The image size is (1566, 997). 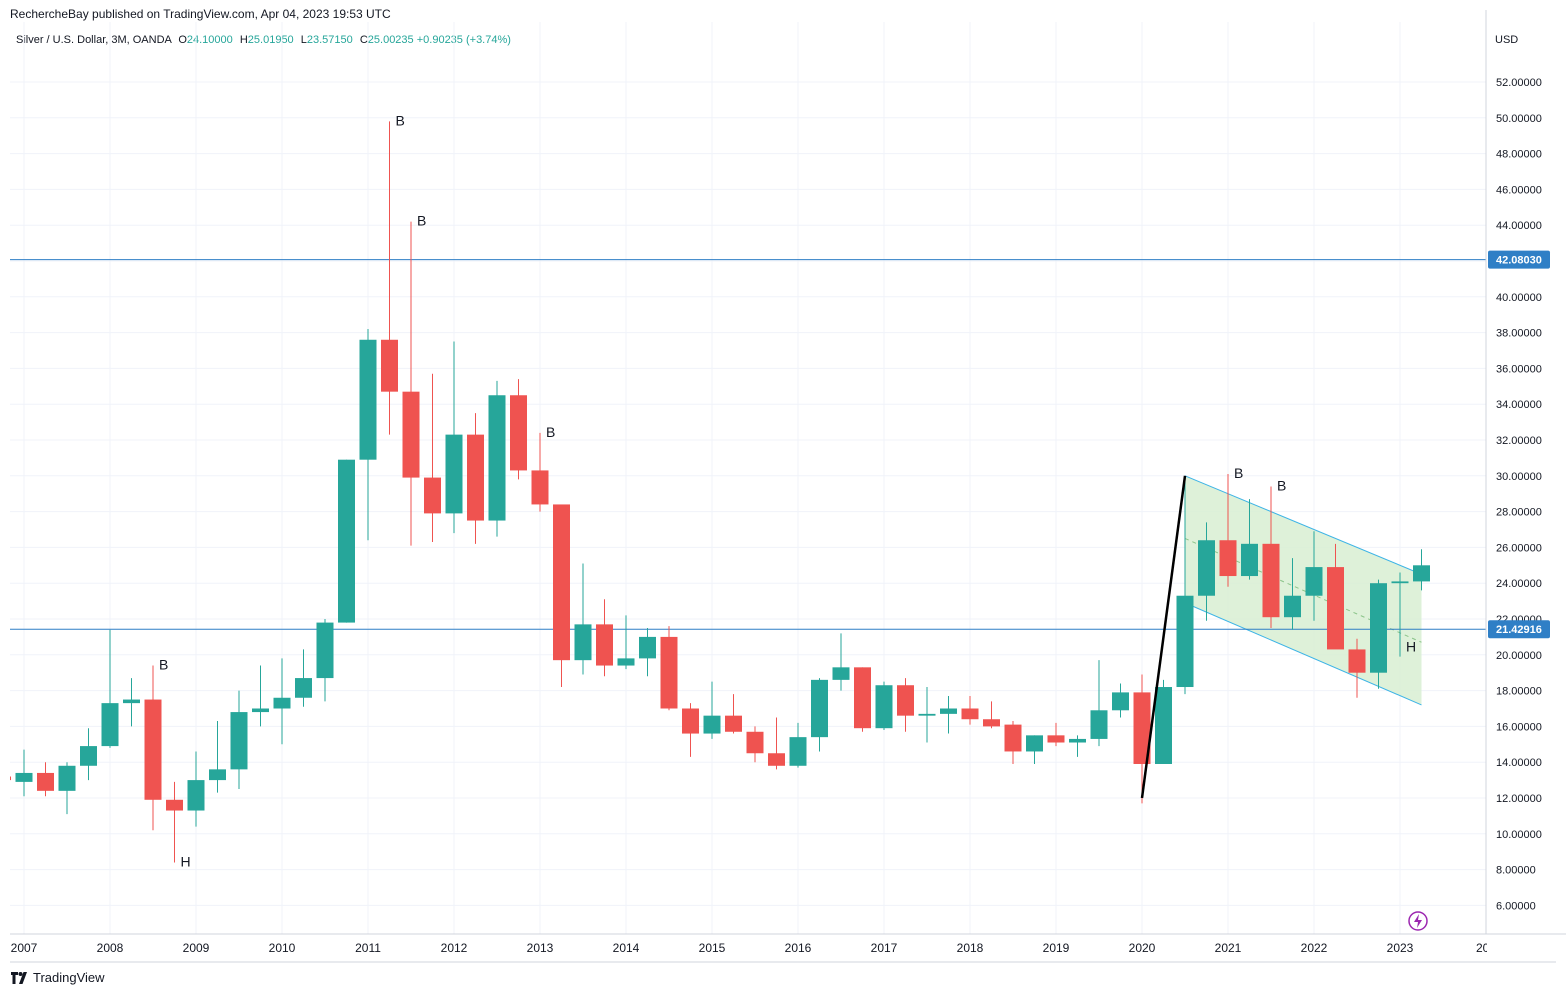 I want to click on y-tick-label: 38.00000, so click(x=1519, y=334).